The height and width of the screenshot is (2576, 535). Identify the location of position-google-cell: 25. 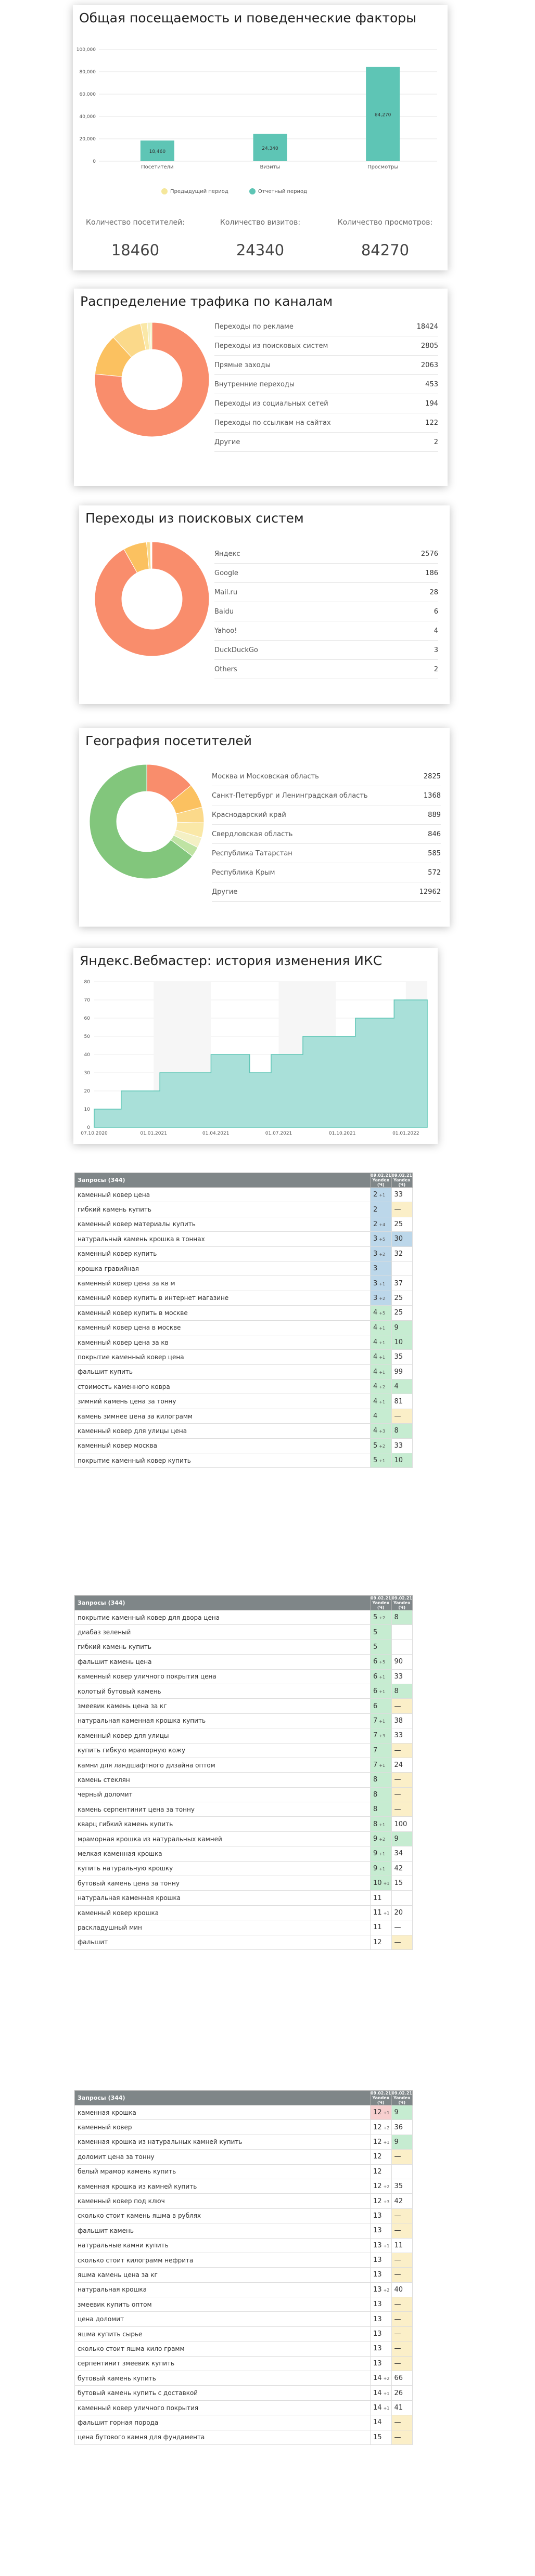
(402, 1313).